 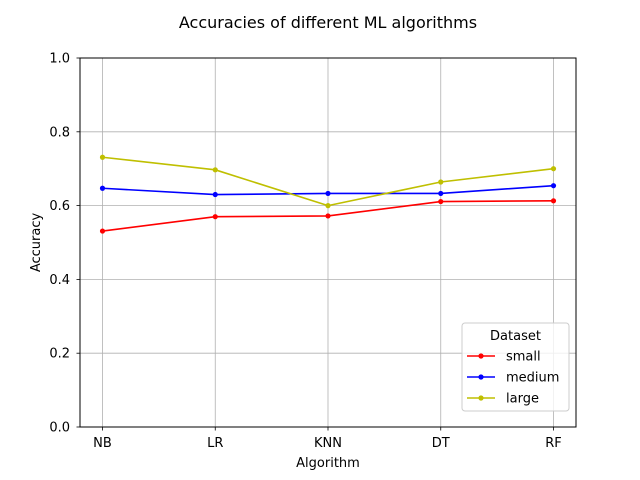 What do you see at coordinates (59, 428) in the screenshot?
I see `y-tick-label: 0.0` at bounding box center [59, 428].